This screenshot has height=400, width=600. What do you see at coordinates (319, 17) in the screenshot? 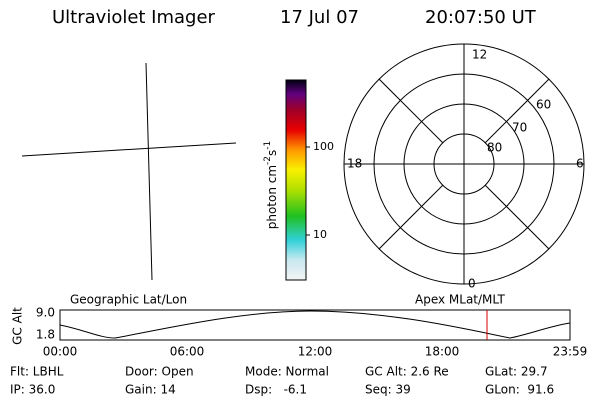
I see `date: 17 Jul 07` at bounding box center [319, 17].